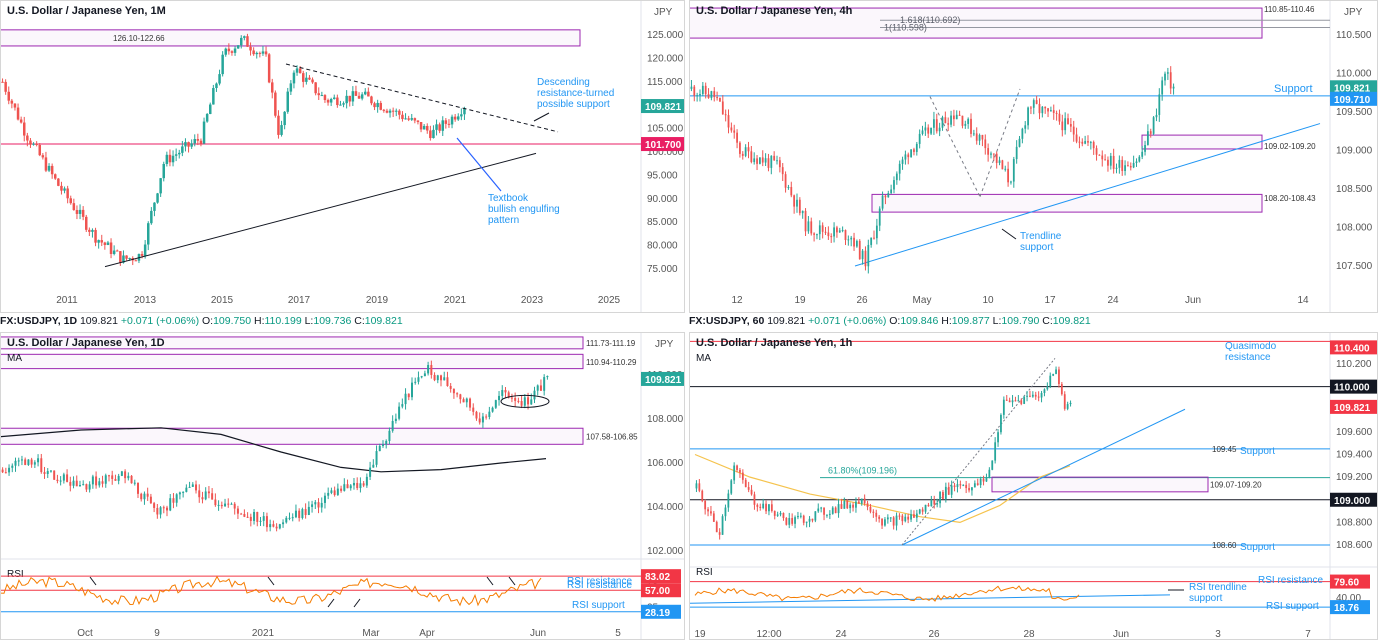  What do you see at coordinates (609, 300) in the screenshot?
I see `x-tick-label: 2025` at bounding box center [609, 300].